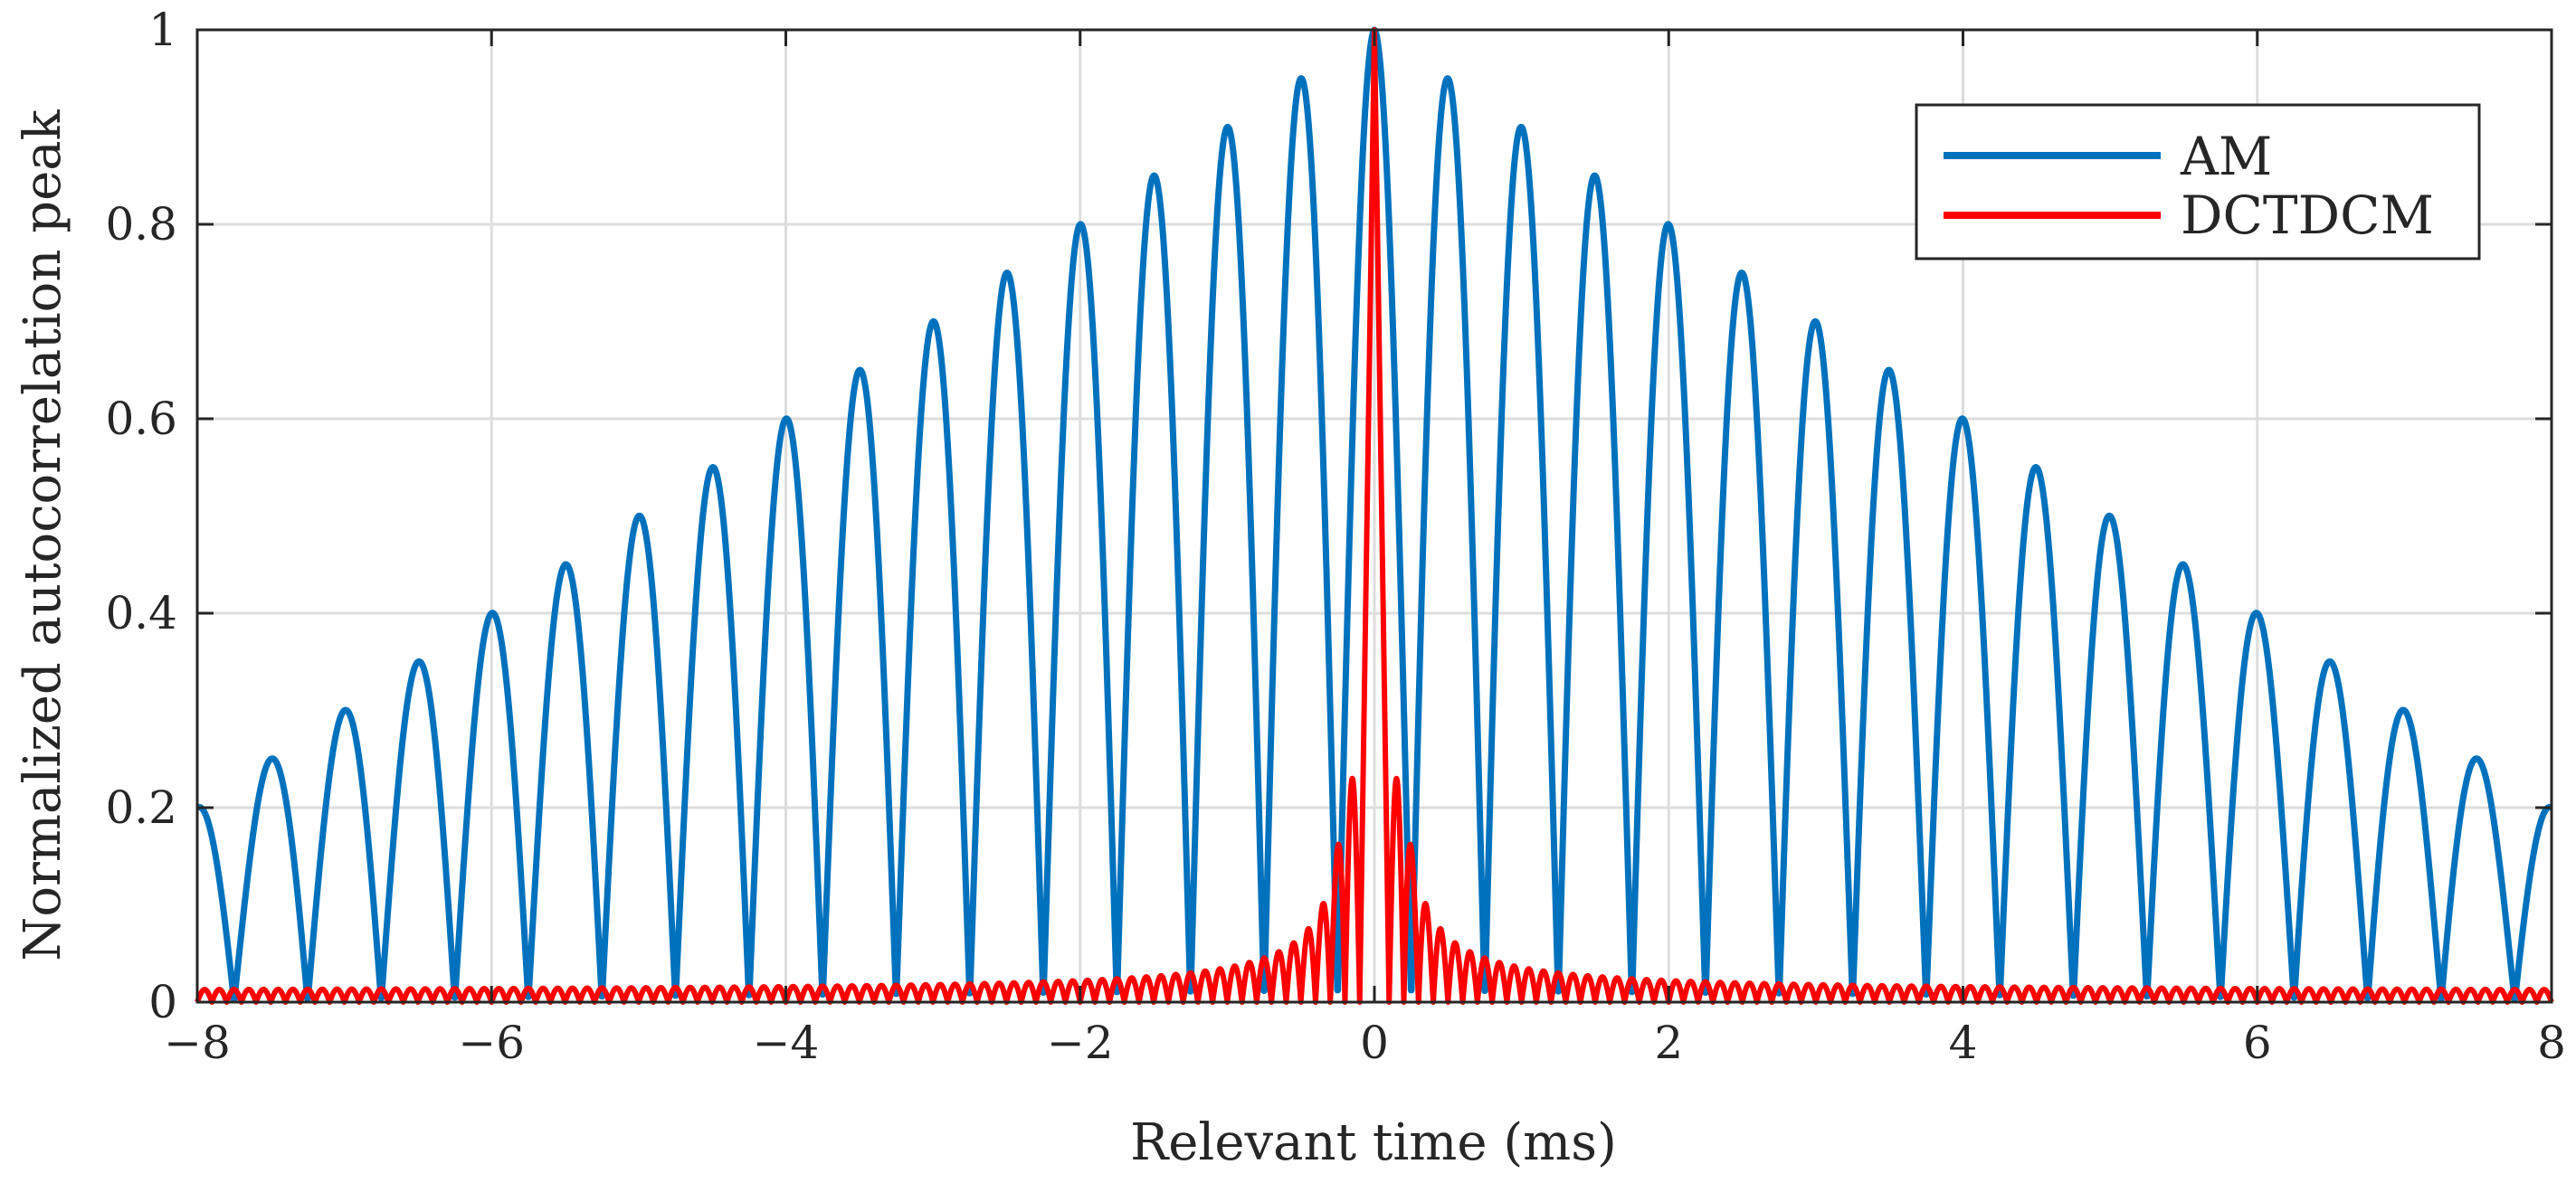 Image resolution: width=2576 pixels, height=1183 pixels. Describe the element at coordinates (162, 30) in the screenshot. I see `y-tick-label: 1` at that location.